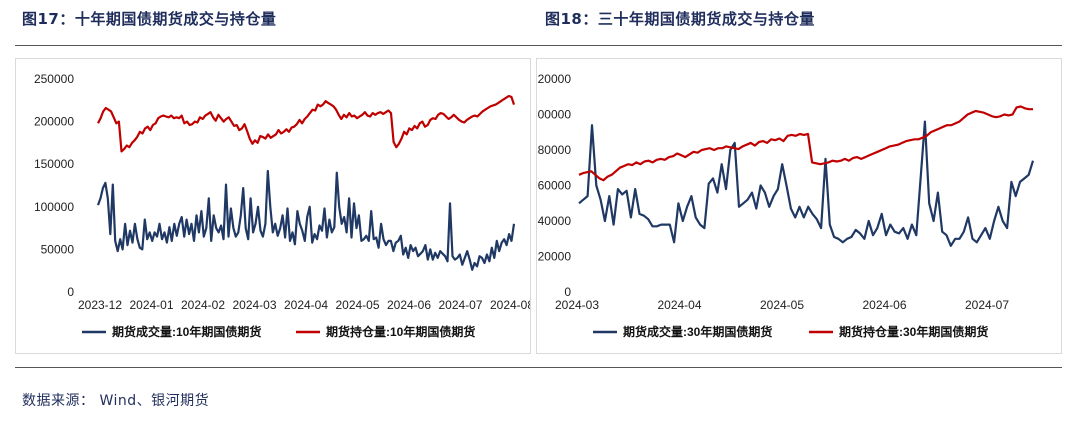 This screenshot has width=1080, height=442. Describe the element at coordinates (555, 150) in the screenshot. I see `y-tick-label: 80000` at that location.